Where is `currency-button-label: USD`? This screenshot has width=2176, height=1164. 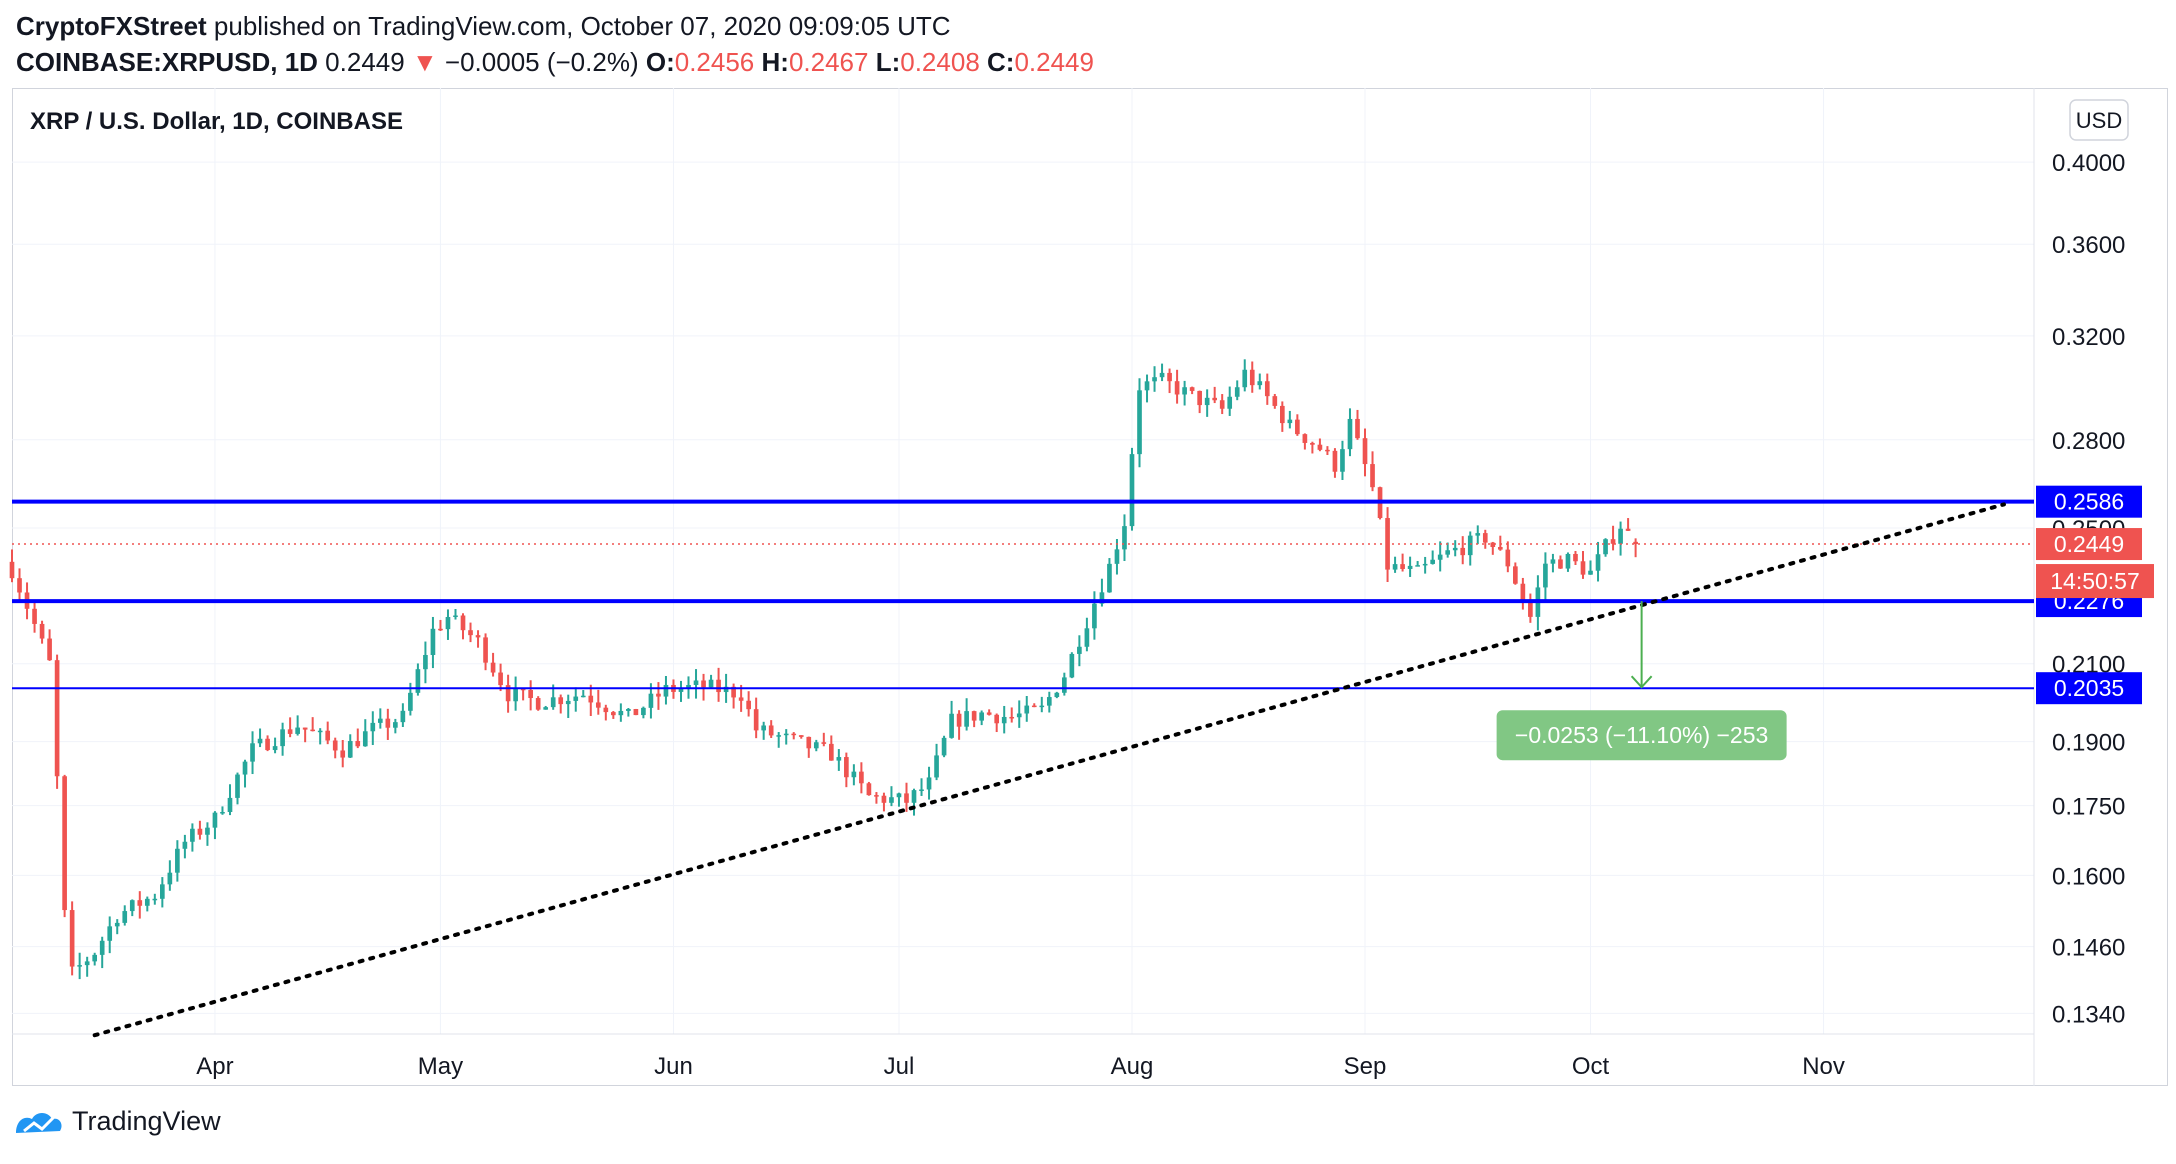 currency-button-label: USD is located at coordinates (2099, 120).